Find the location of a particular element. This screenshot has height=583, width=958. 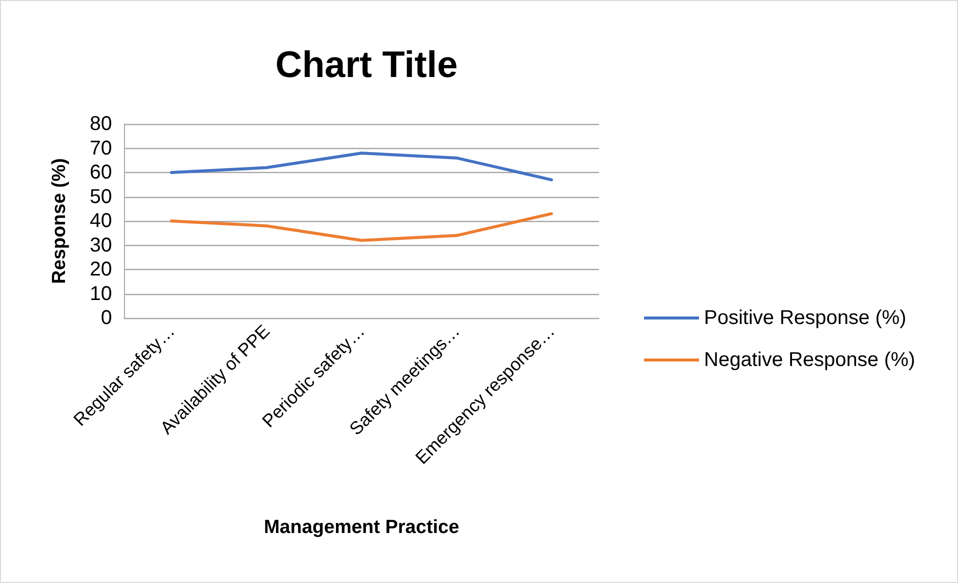

chart-title: Chart Title is located at coordinates (366, 64).